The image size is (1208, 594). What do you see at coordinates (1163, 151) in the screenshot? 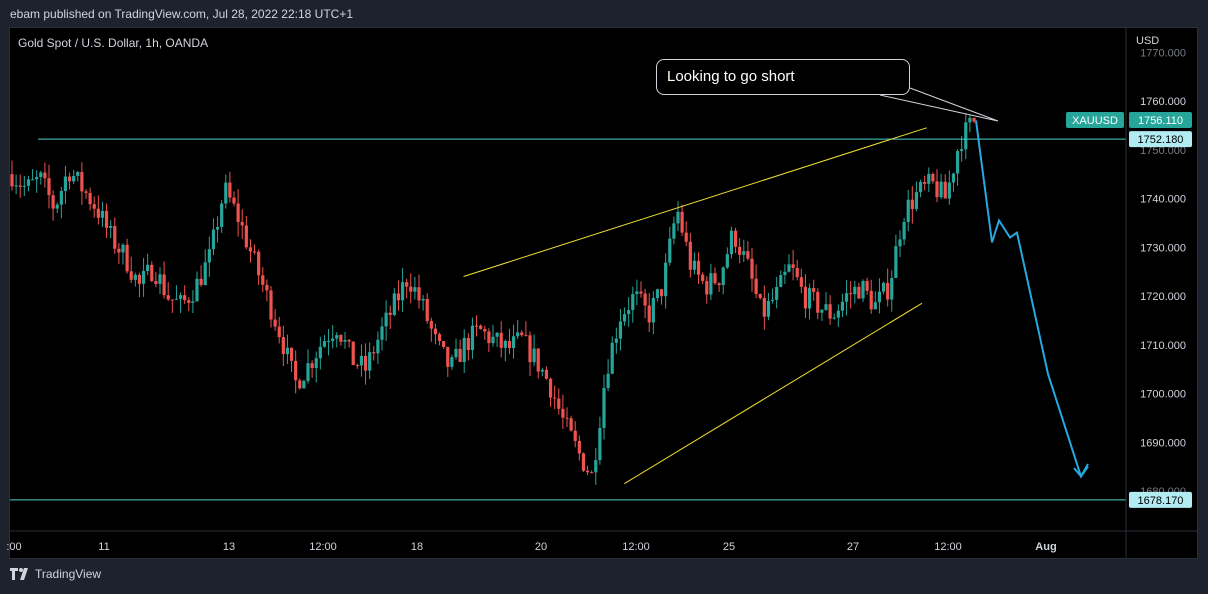
I see `y-tick-label-faded: 1750.000` at bounding box center [1163, 151].